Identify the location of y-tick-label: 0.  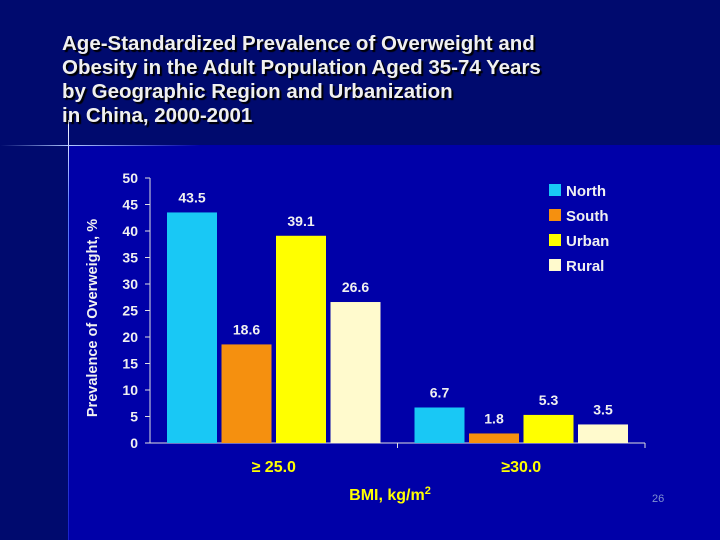
(134, 443).